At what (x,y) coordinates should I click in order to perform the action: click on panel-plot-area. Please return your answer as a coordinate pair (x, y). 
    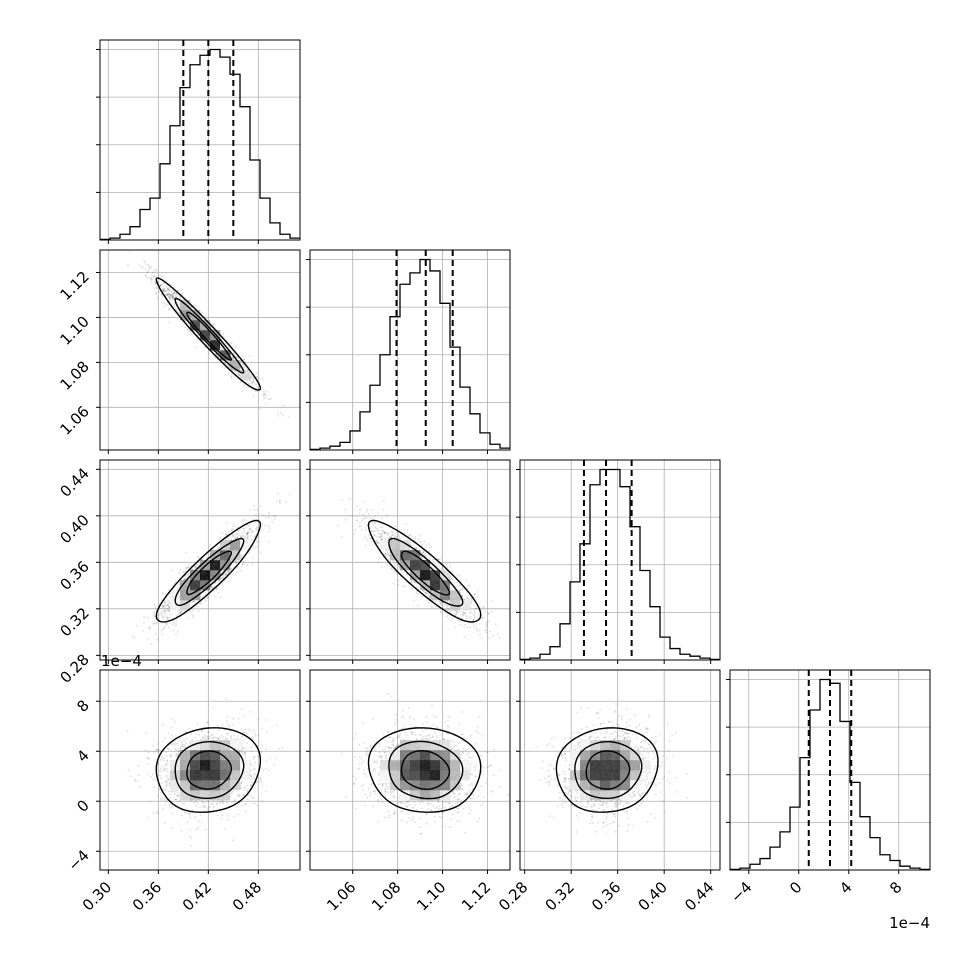
    Looking at the image, I should click on (200, 770).